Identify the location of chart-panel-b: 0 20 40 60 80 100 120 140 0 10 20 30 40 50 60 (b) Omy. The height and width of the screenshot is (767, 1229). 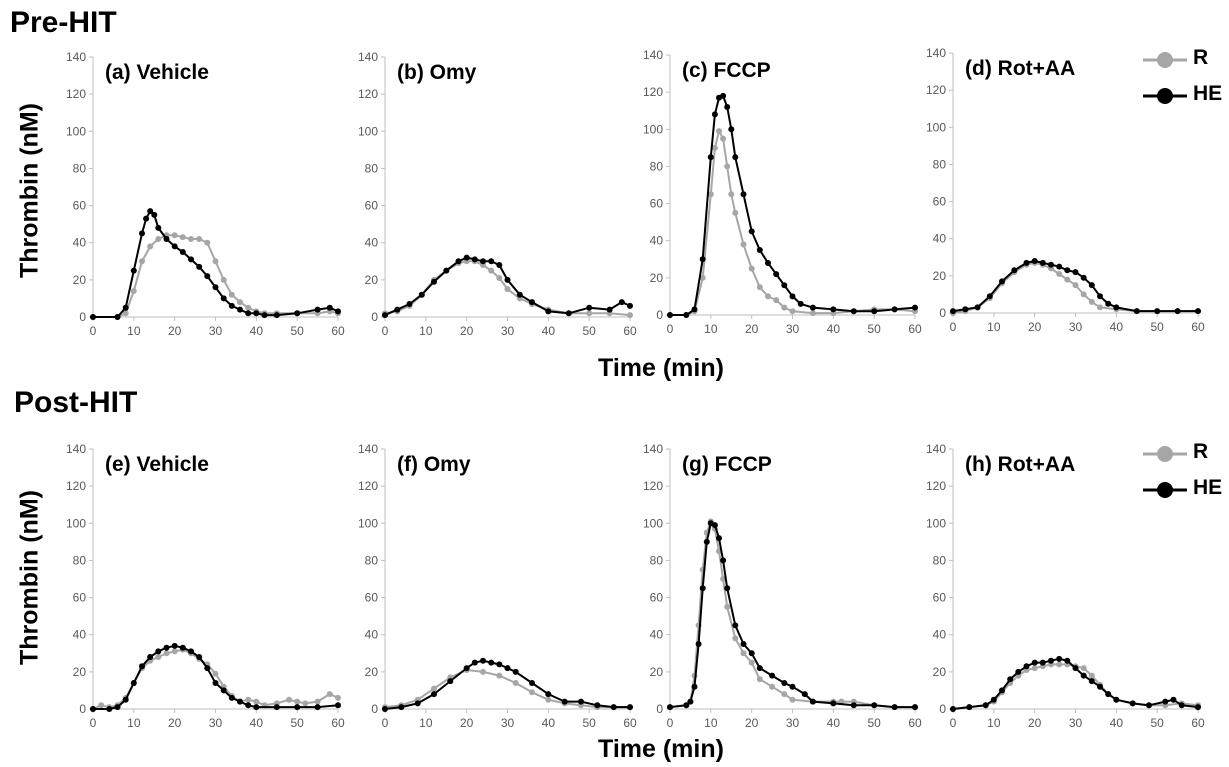
(497, 194).